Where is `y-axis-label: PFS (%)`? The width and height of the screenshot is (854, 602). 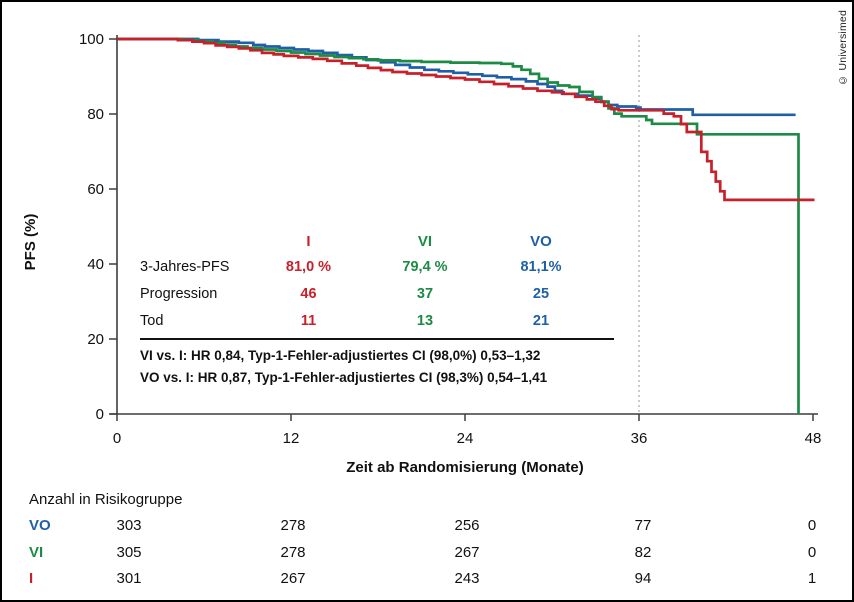 y-axis-label: PFS (%) is located at coordinates (30, 242).